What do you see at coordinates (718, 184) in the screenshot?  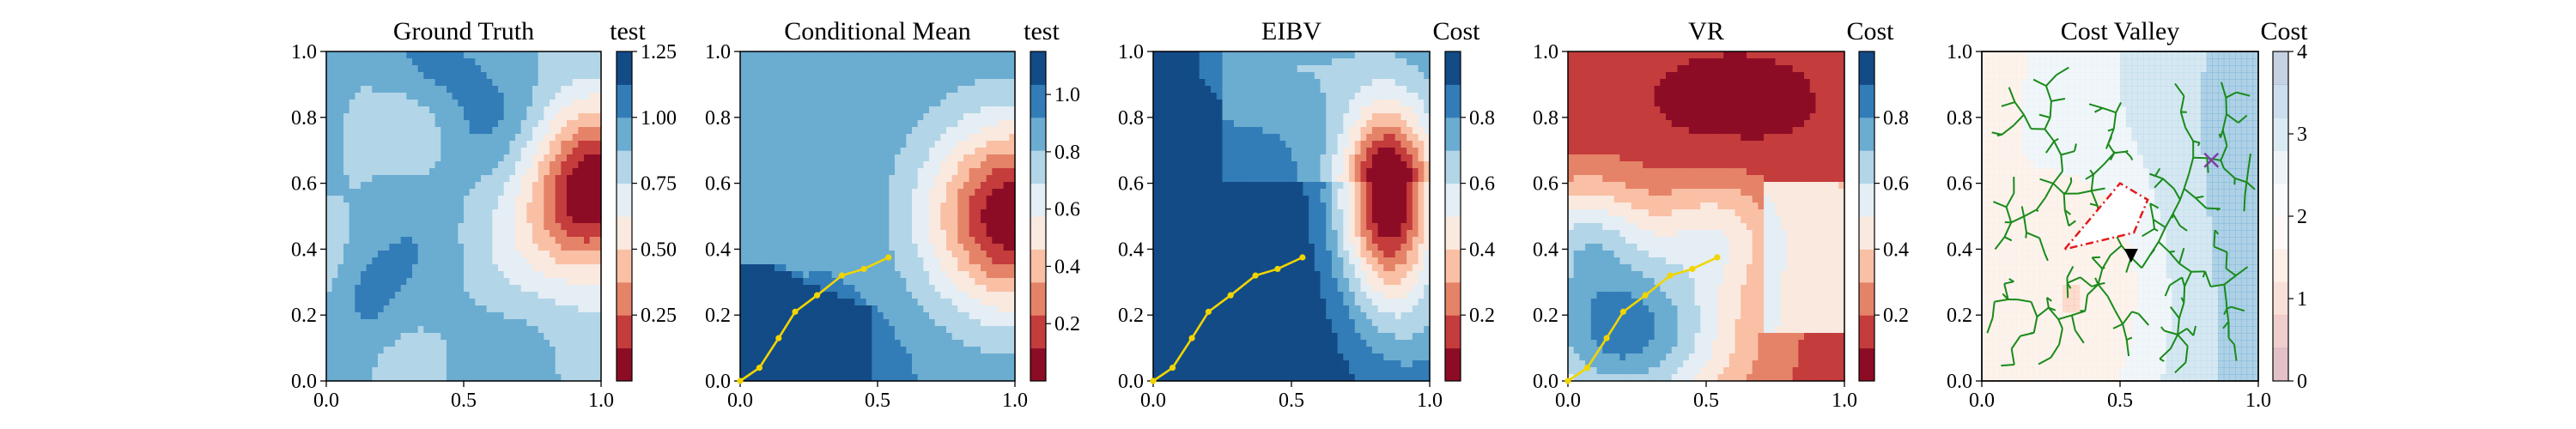 I see `y-tick-label: 0.6` at bounding box center [718, 184].